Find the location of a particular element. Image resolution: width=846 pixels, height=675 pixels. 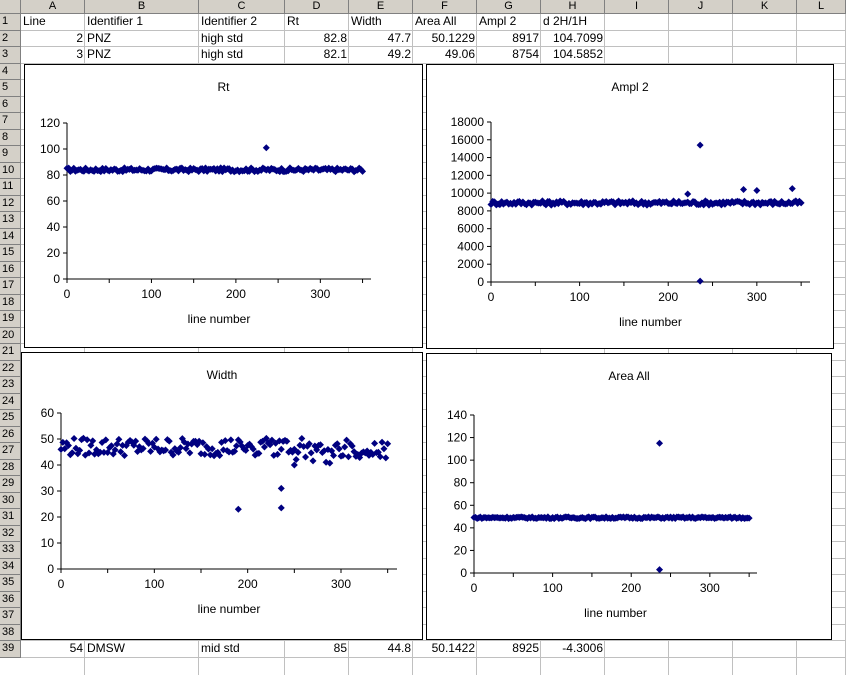

column-header-c: C is located at coordinates (242, 7).